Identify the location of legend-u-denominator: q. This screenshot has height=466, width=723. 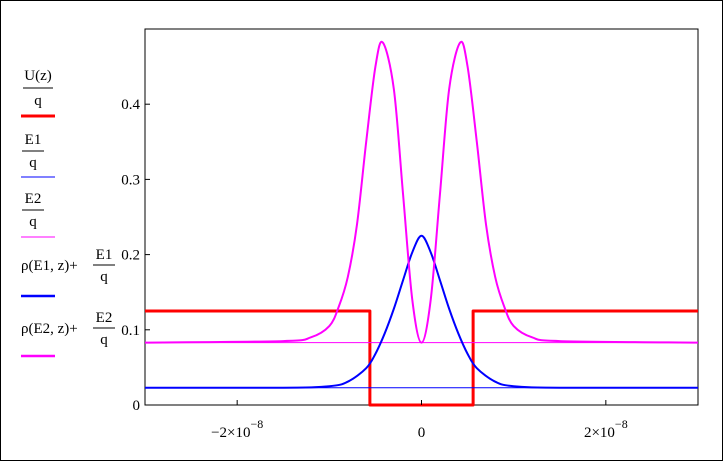
(38, 101).